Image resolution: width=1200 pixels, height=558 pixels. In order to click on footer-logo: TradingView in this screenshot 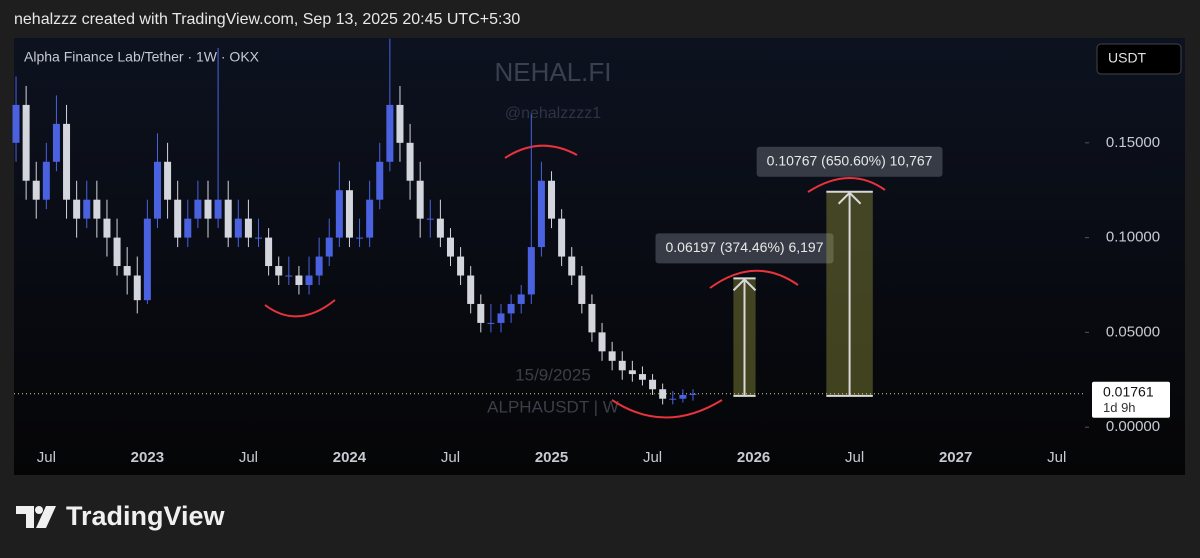, I will do `click(121, 516)`.